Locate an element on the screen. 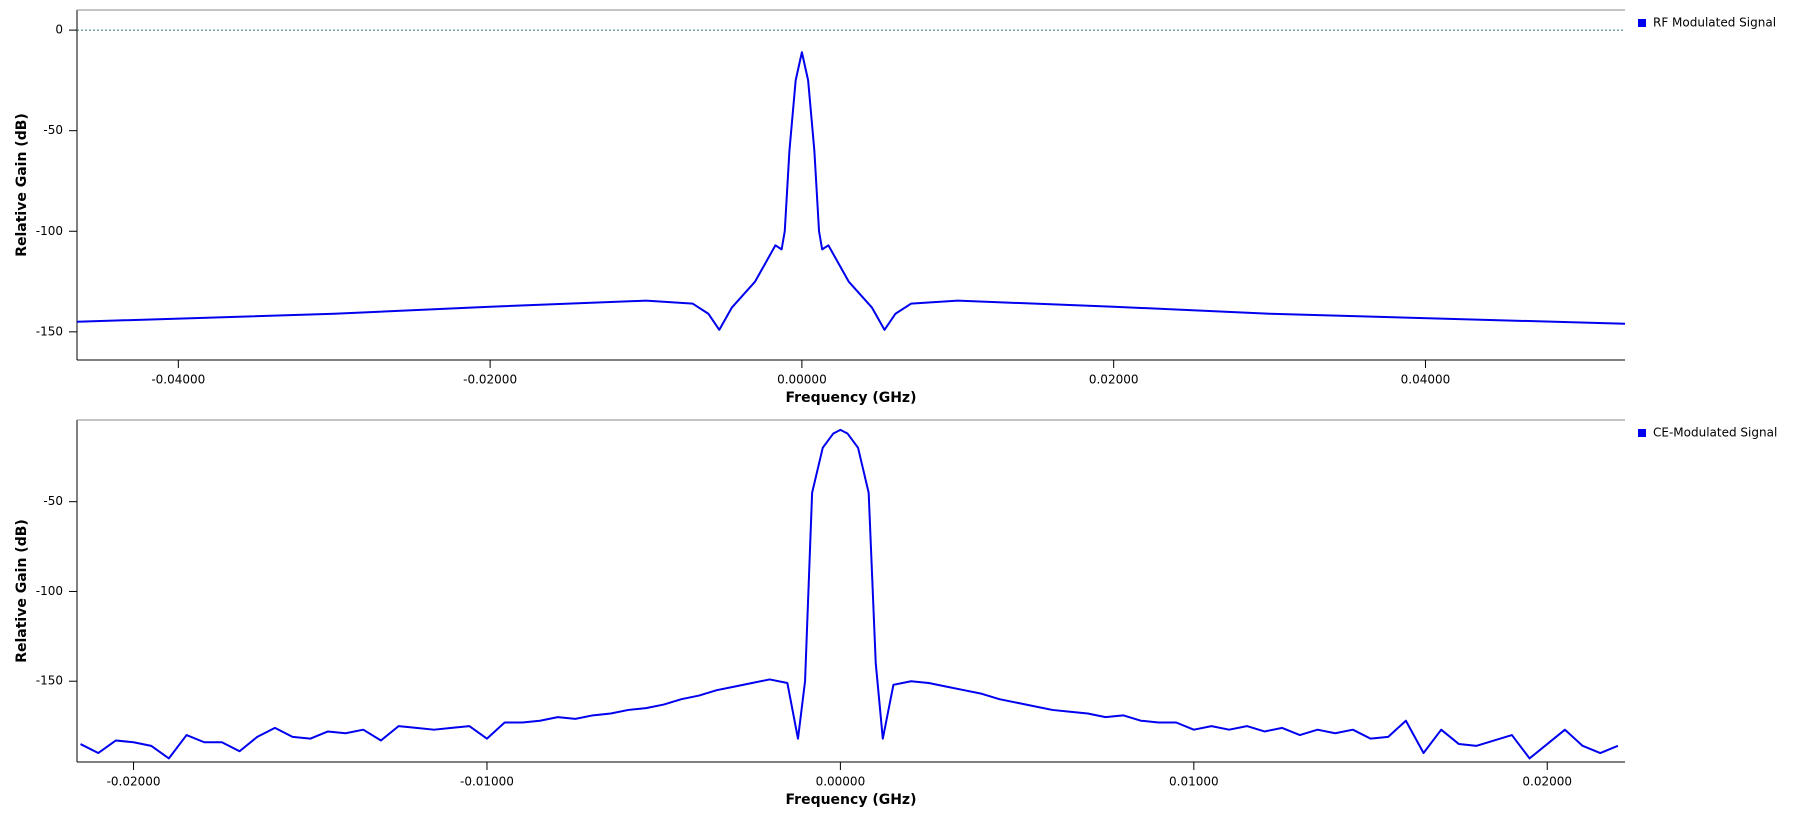 The image size is (1805, 820). legend-label: CE-Modulated Signal is located at coordinates (1715, 433).